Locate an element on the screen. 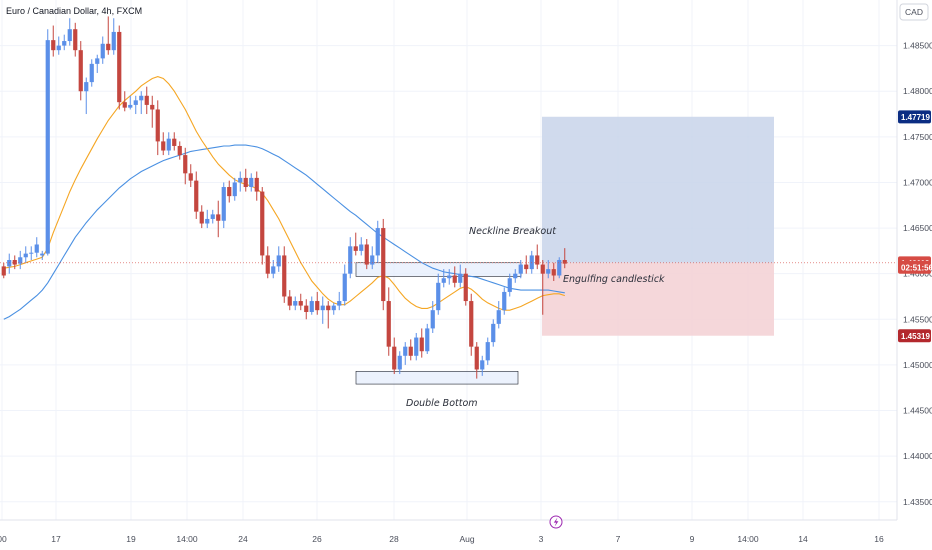 The height and width of the screenshot is (550, 932). x-tick-label: 14:00 is located at coordinates (187, 539).